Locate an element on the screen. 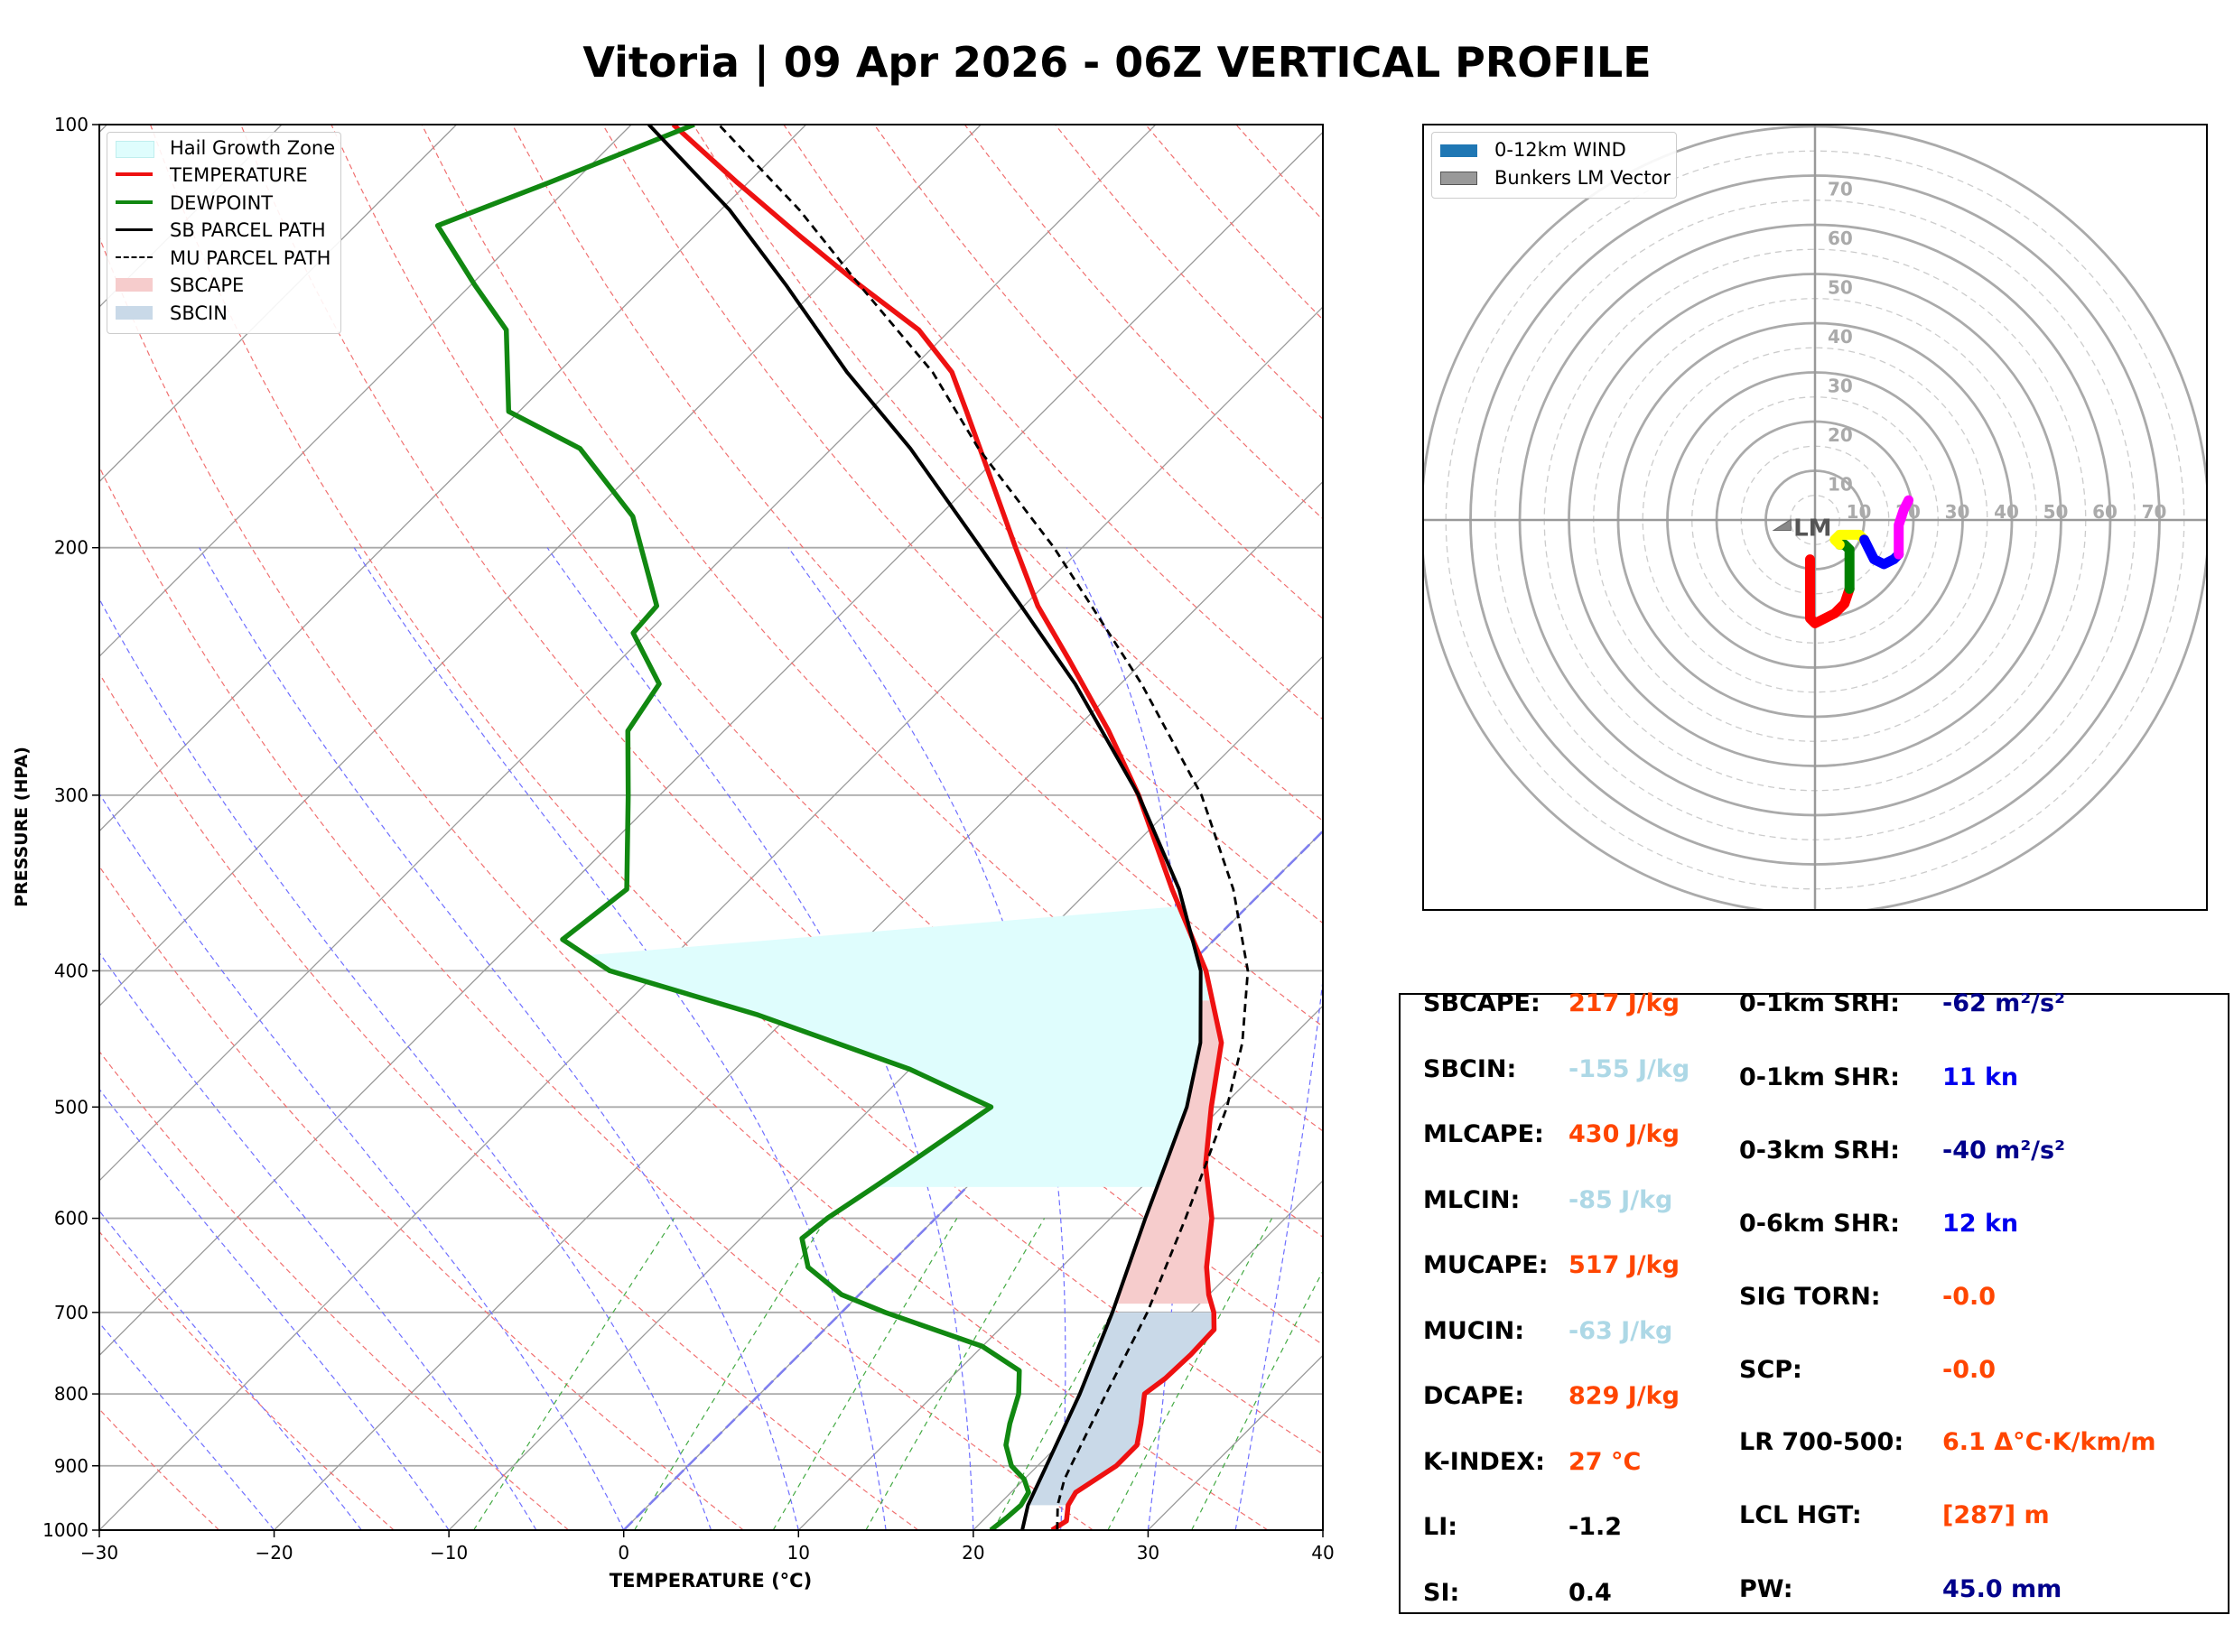  index-label-right-0: 0-1km SRH: is located at coordinates (1819, 1003).